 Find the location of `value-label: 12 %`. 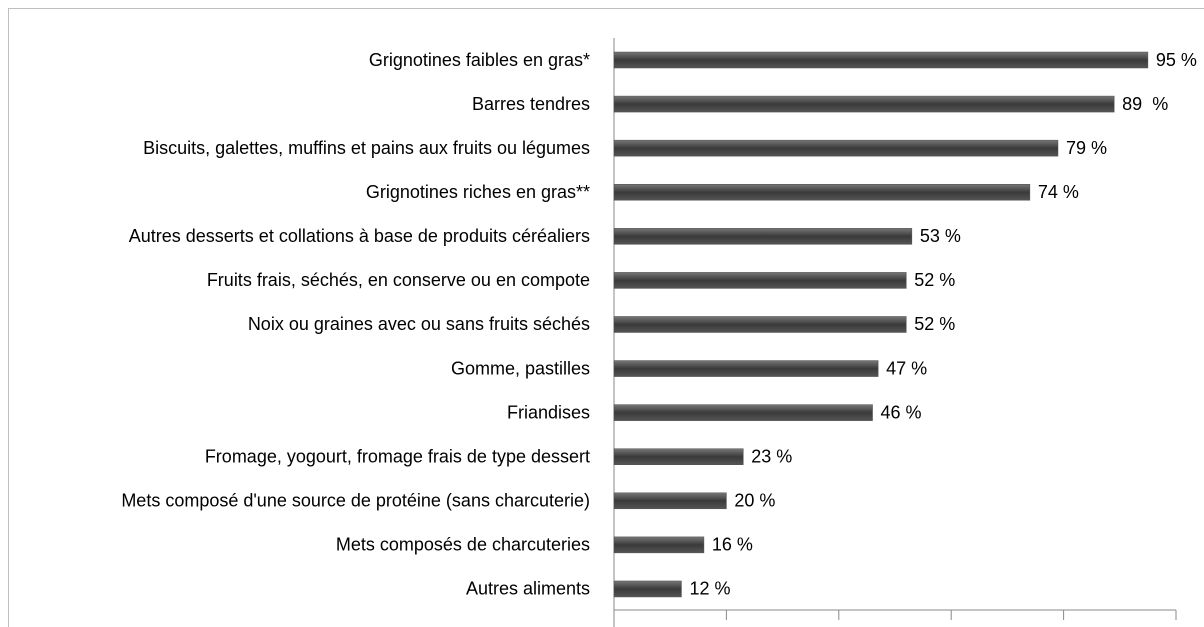

value-label: 12 % is located at coordinates (709, 589).